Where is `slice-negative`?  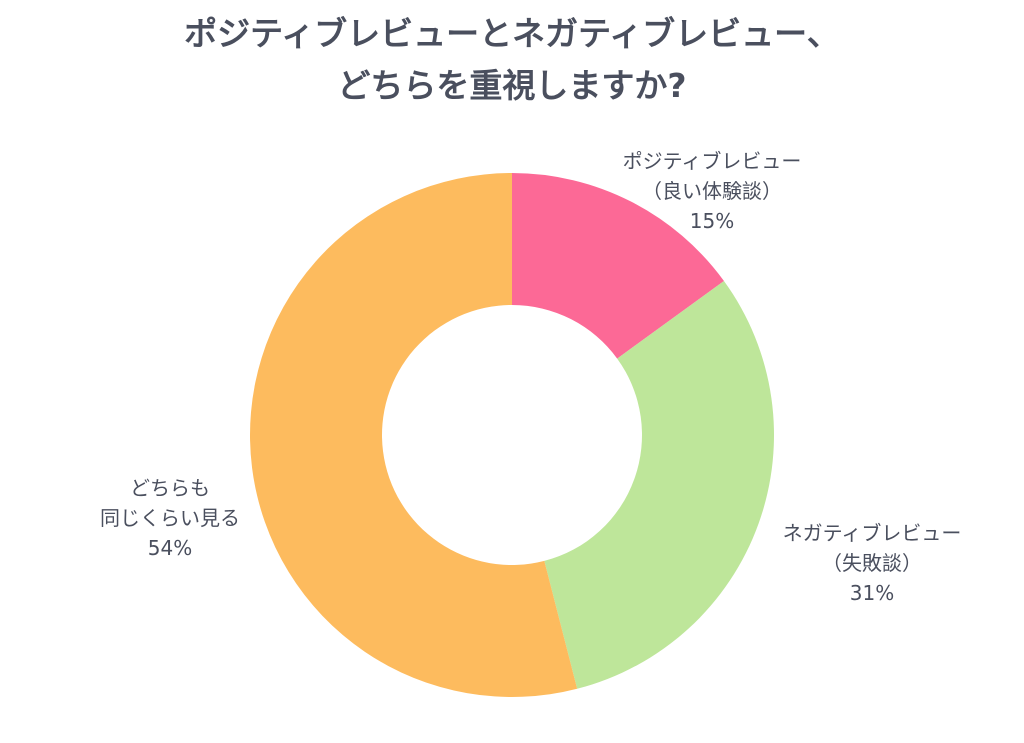
slice-negative is located at coordinates (659, 485).